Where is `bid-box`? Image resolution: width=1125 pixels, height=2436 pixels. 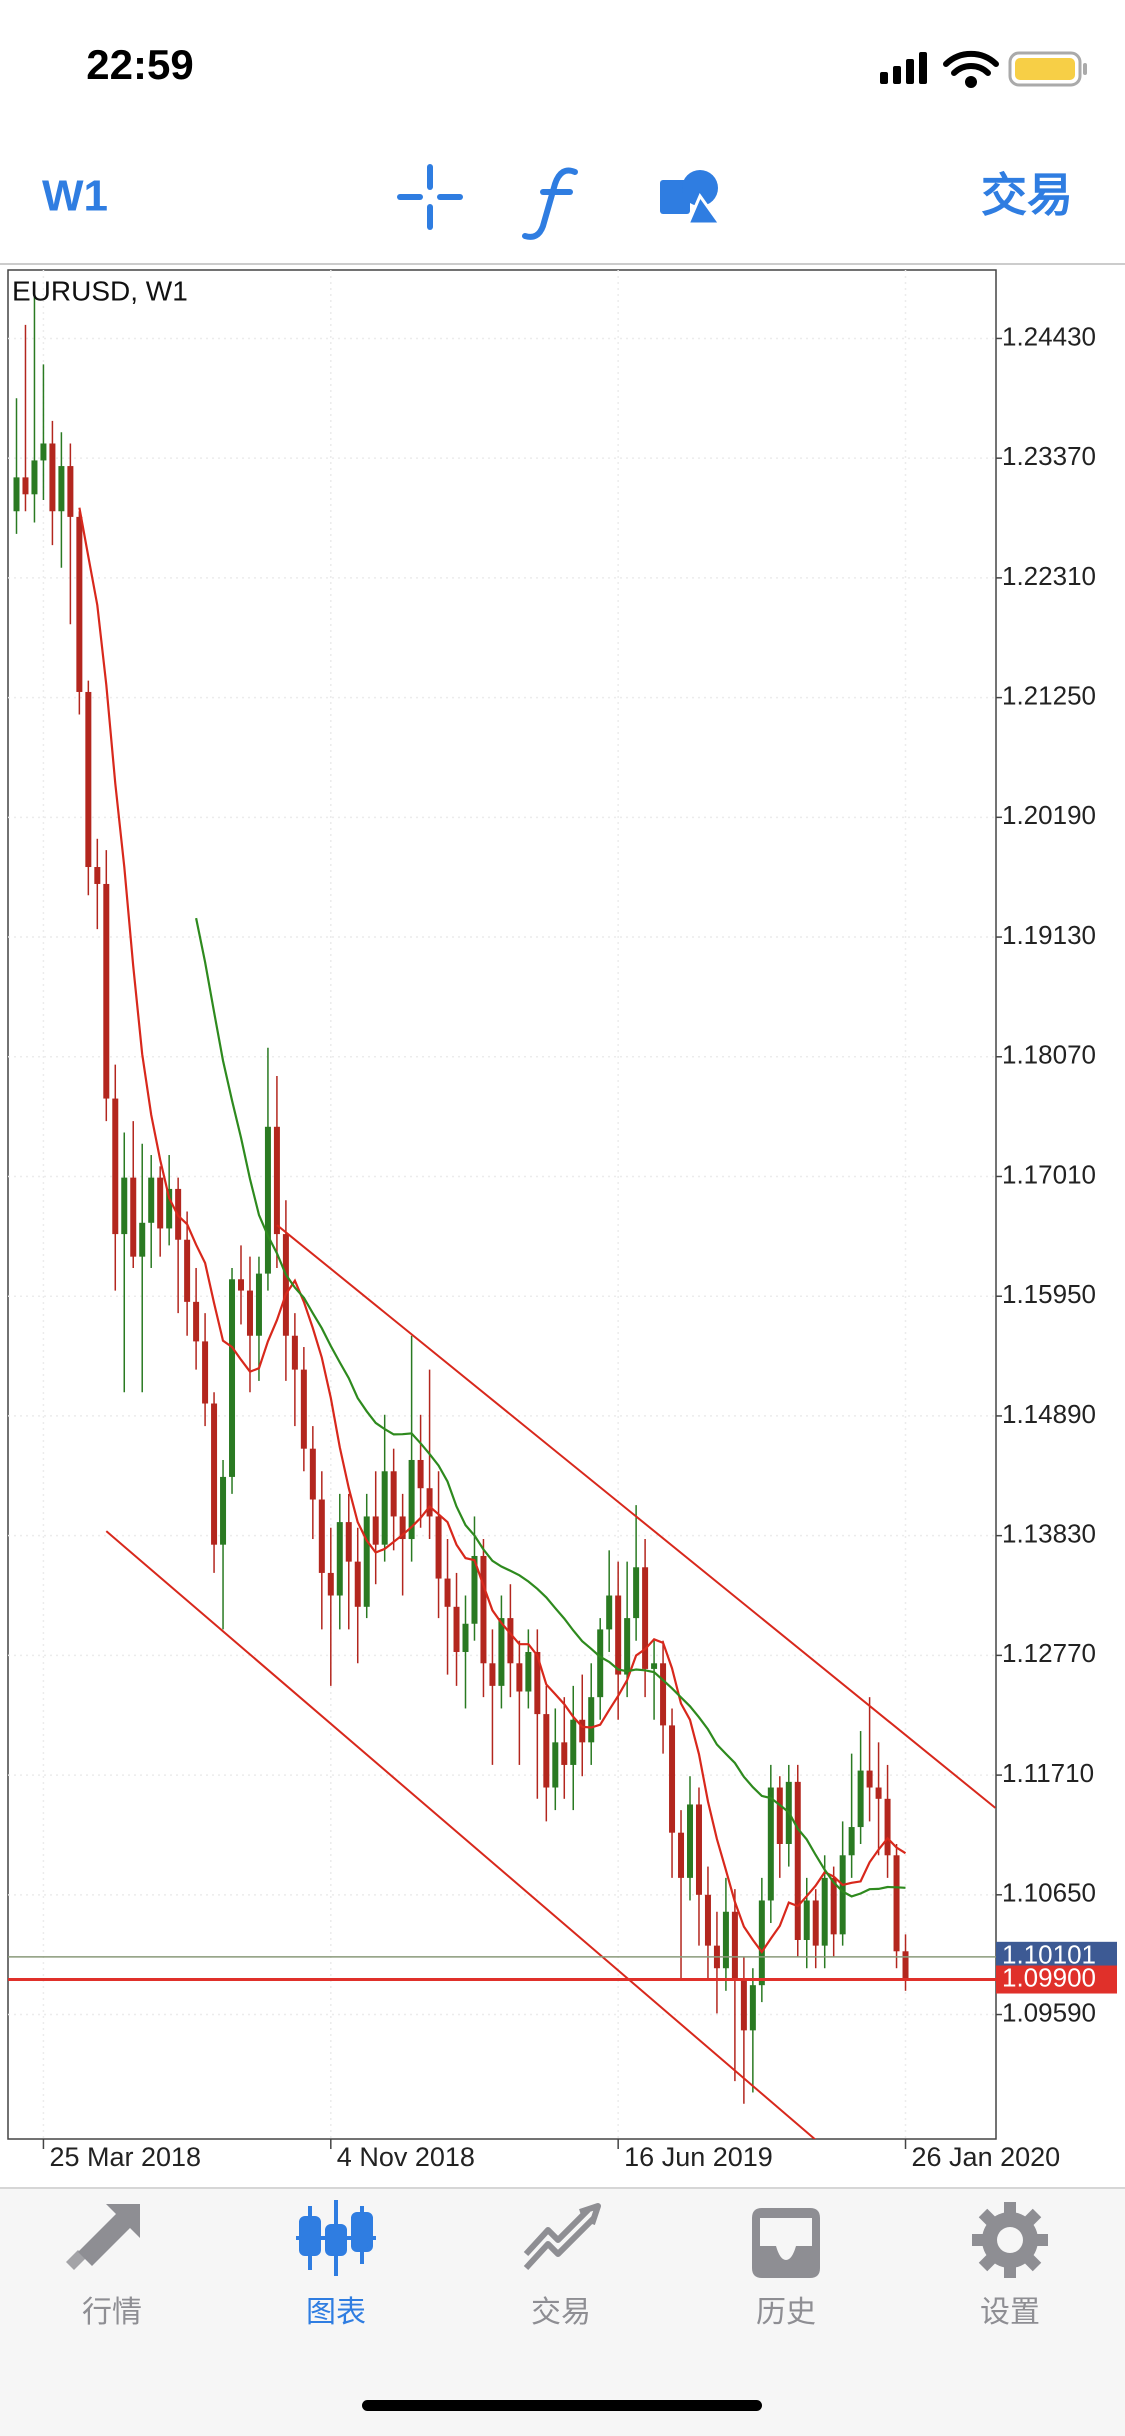
bid-box is located at coordinates (1056, 1979).